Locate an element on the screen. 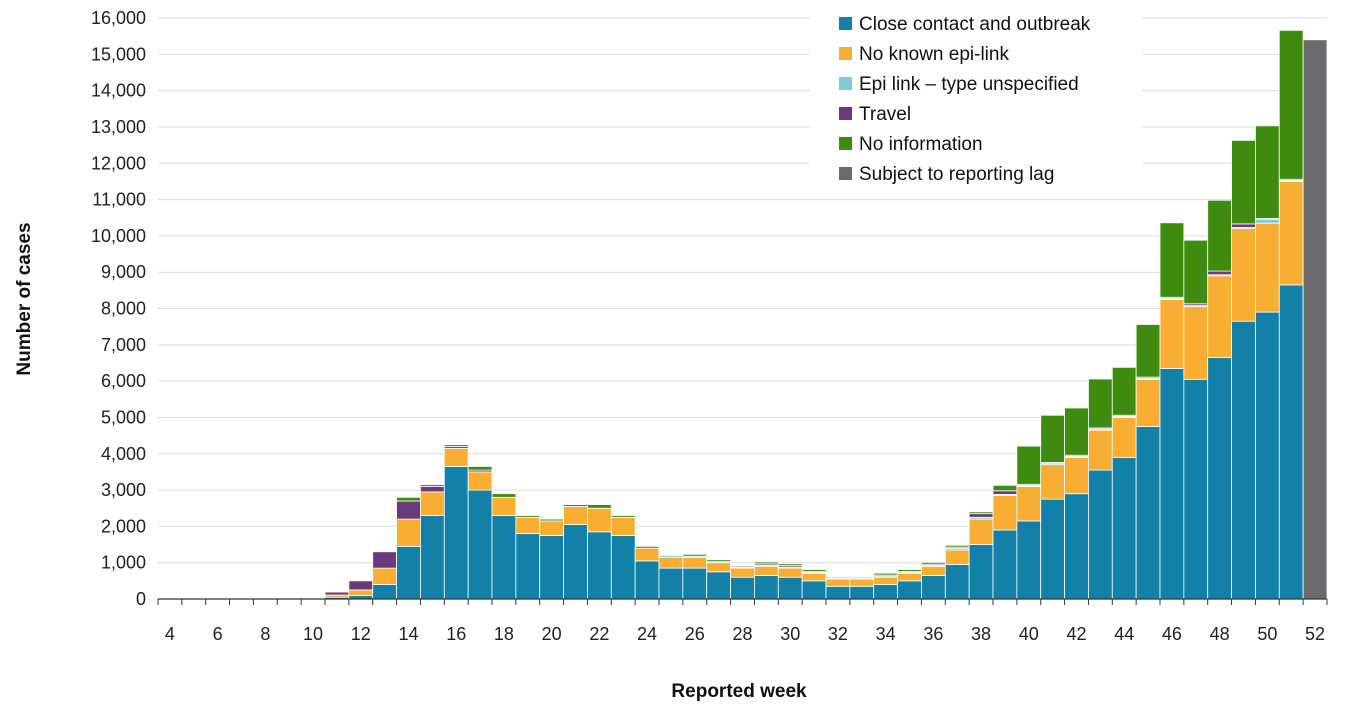 The height and width of the screenshot is (704, 1346). y-axis-title: Number of cases is located at coordinates (24, 298).